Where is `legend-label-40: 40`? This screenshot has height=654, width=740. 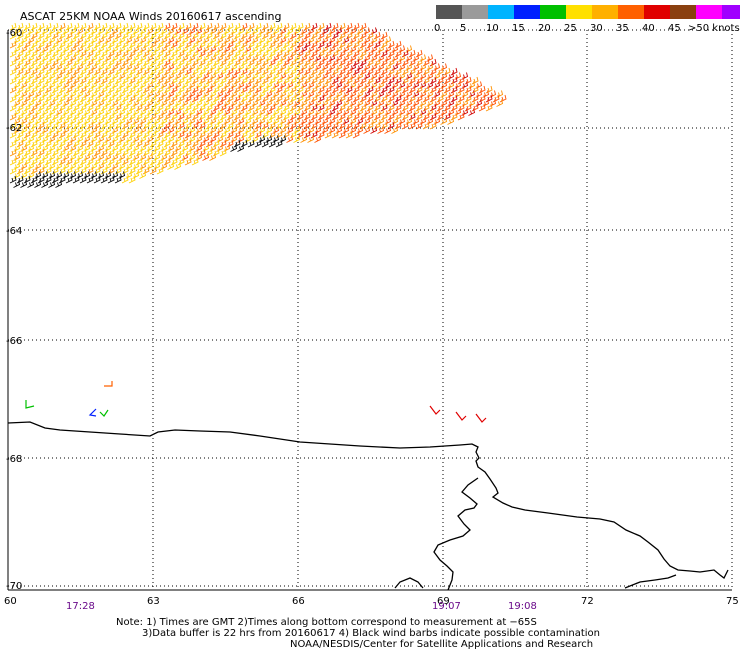
legend-label-40: 40 is located at coordinates (648, 28).